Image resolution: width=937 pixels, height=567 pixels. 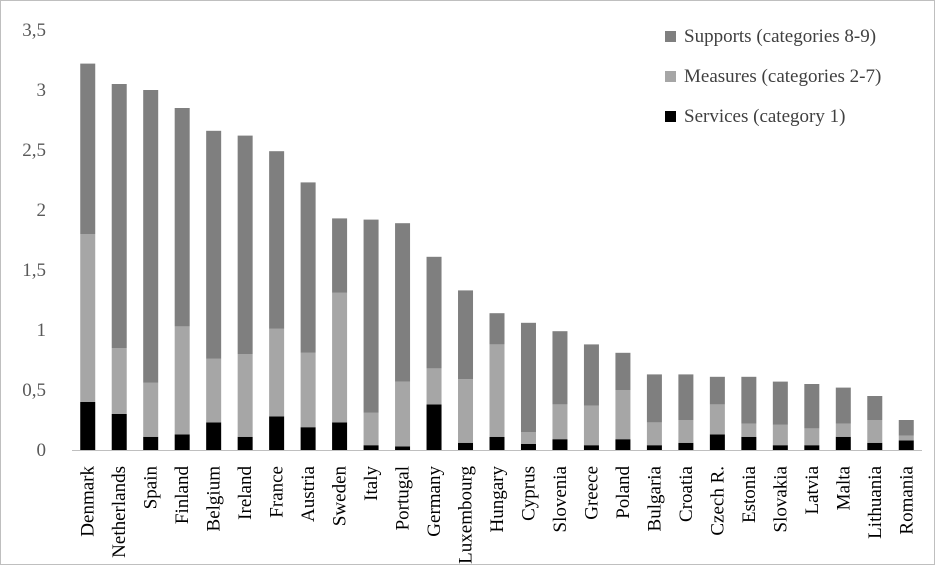 I want to click on x-tick-label: Cyprus, so click(x=528, y=493).